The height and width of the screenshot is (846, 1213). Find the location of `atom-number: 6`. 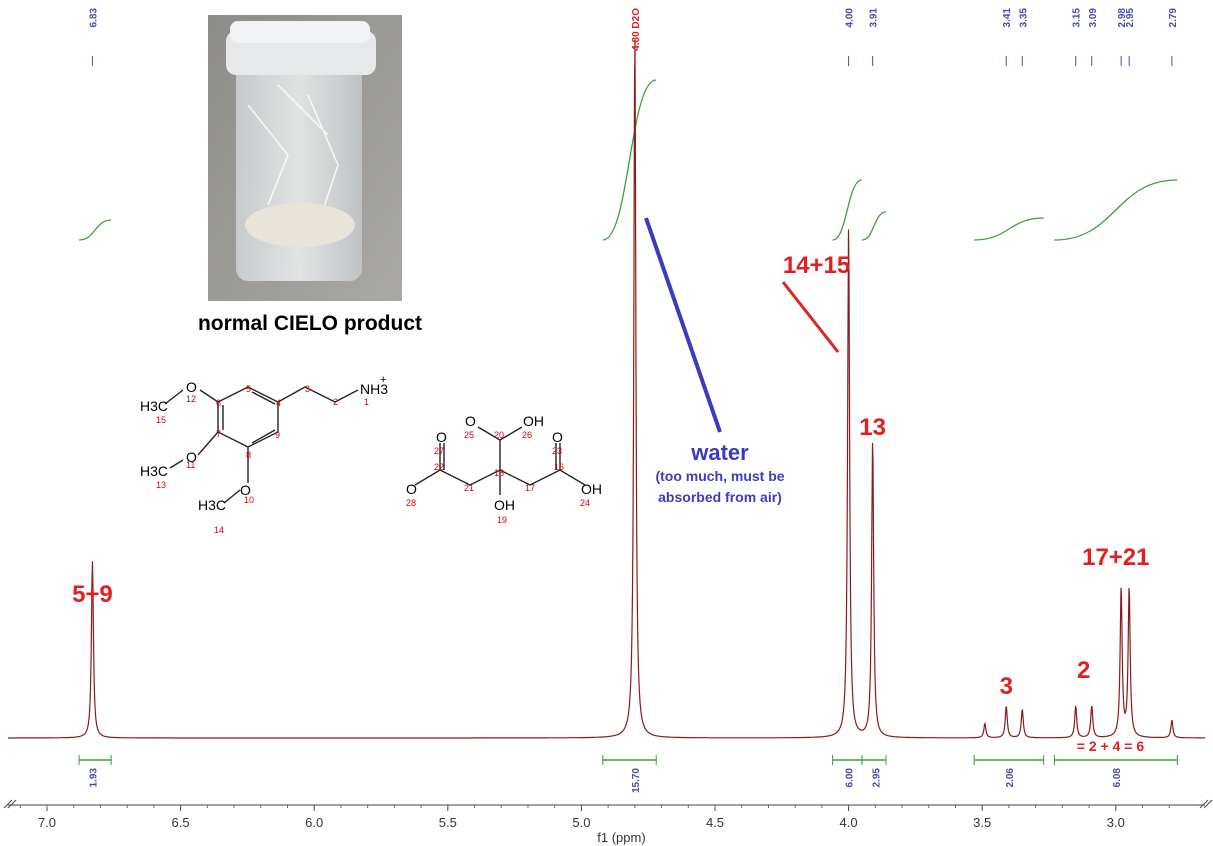

atom-number: 6 is located at coordinates (218, 403).